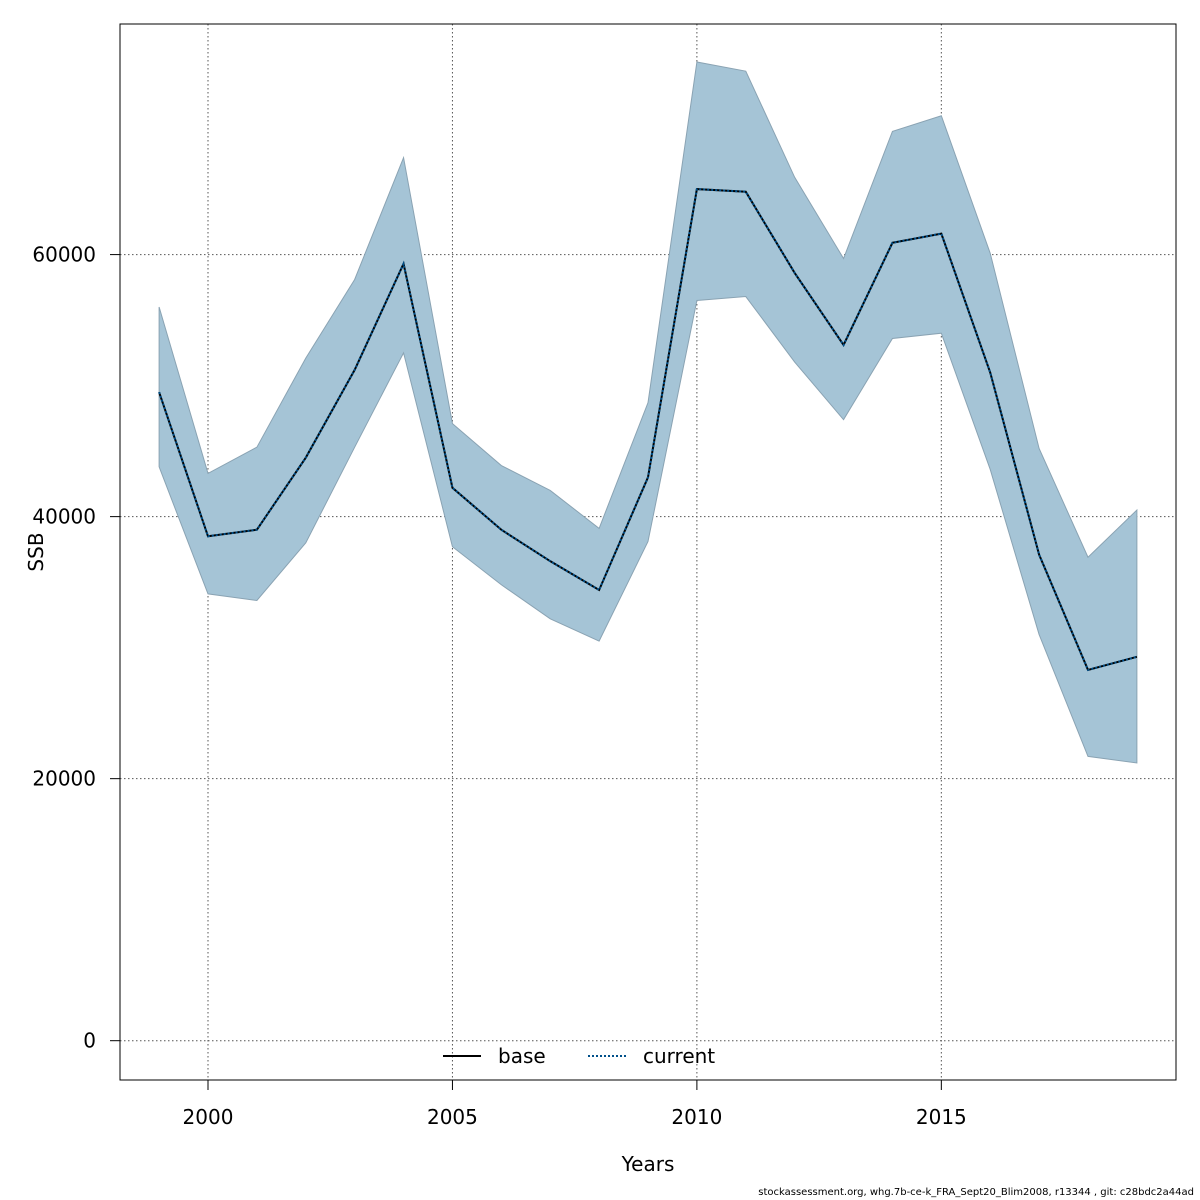 Image resolution: width=1200 pixels, height=1200 pixels. I want to click on legend-label-current: current, so click(679, 1056).